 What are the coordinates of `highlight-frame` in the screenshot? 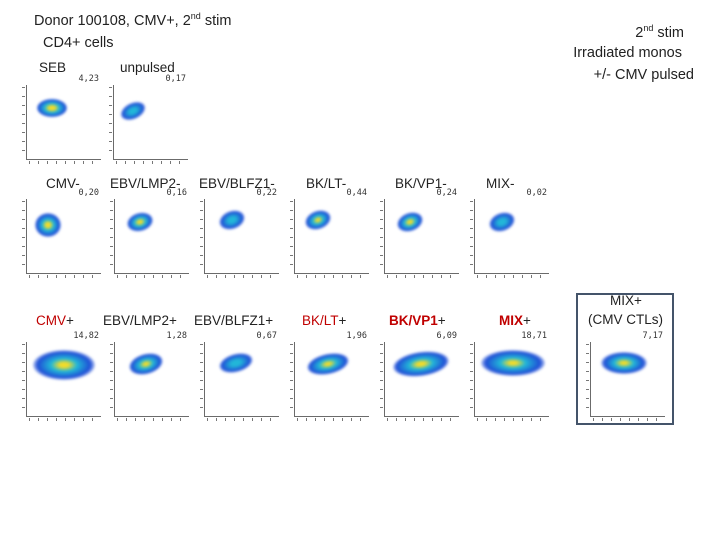 It's located at (625, 359).